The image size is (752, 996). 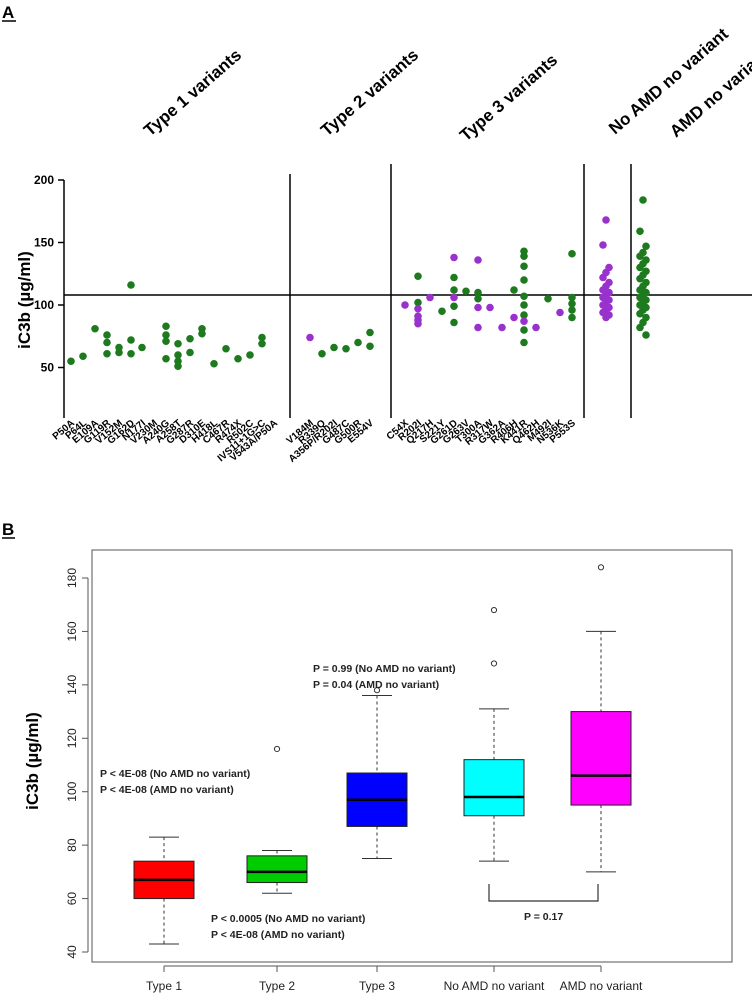 What do you see at coordinates (376, 685) in the screenshot?
I see `annotation-type3-line2: P = 0.04 (AMD no variant)` at bounding box center [376, 685].